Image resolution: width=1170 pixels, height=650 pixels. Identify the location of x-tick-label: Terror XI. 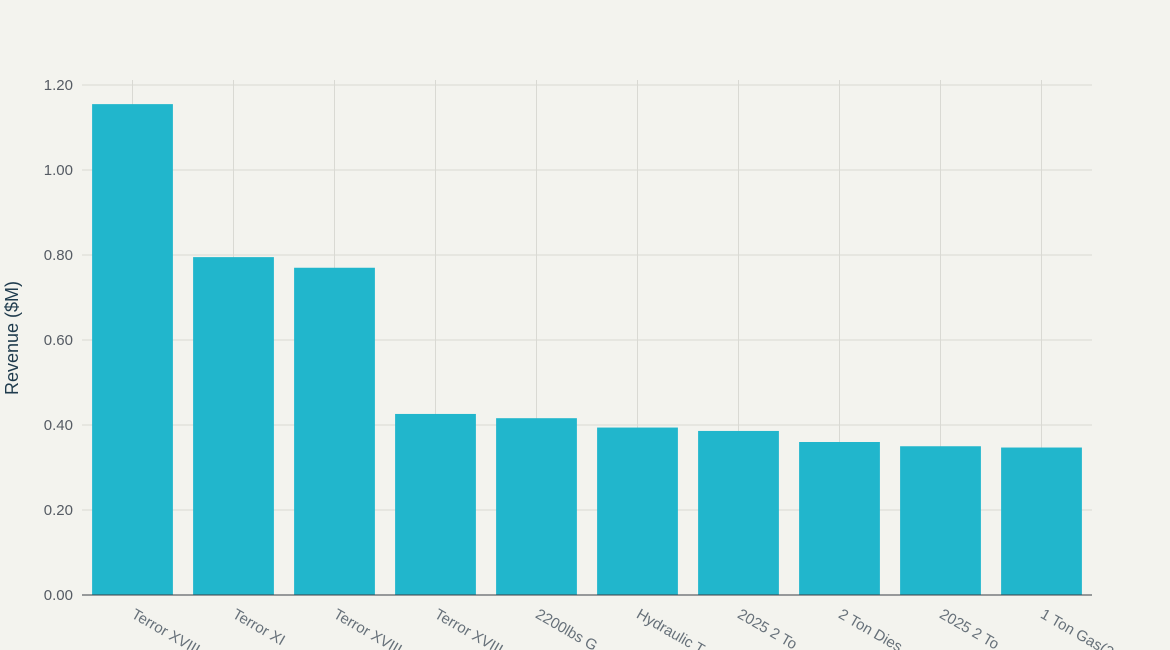
(259, 627).